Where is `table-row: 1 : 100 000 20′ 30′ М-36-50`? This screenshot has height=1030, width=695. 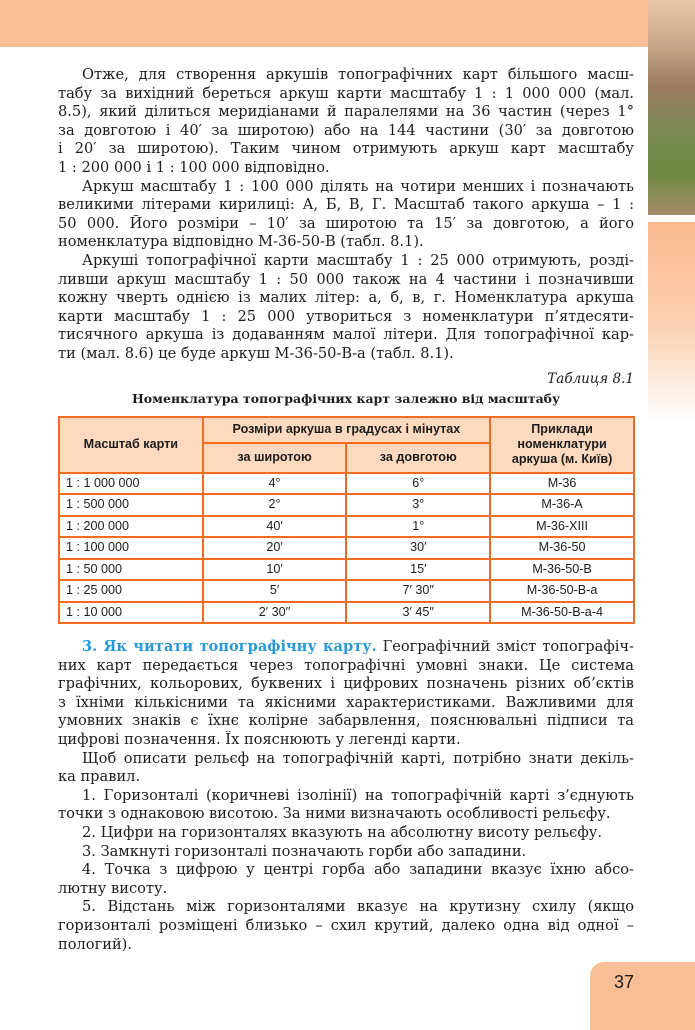 table-row: 1 : 100 000 20′ 30′ М-36-50 is located at coordinates (346, 548).